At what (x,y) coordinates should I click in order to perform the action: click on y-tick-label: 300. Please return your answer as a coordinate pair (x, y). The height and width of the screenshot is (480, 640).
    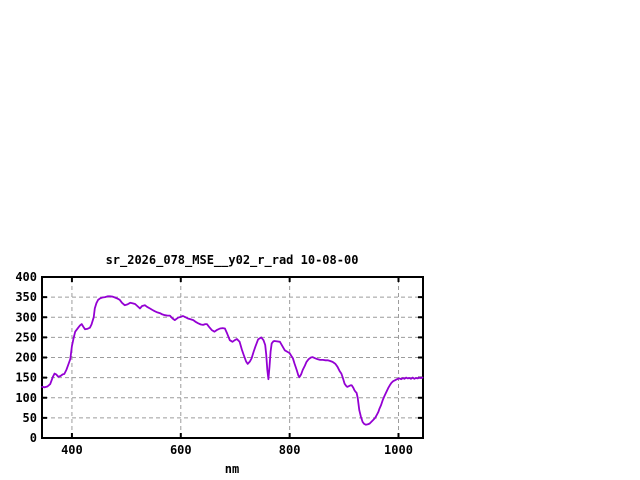
    Looking at the image, I should click on (26, 317).